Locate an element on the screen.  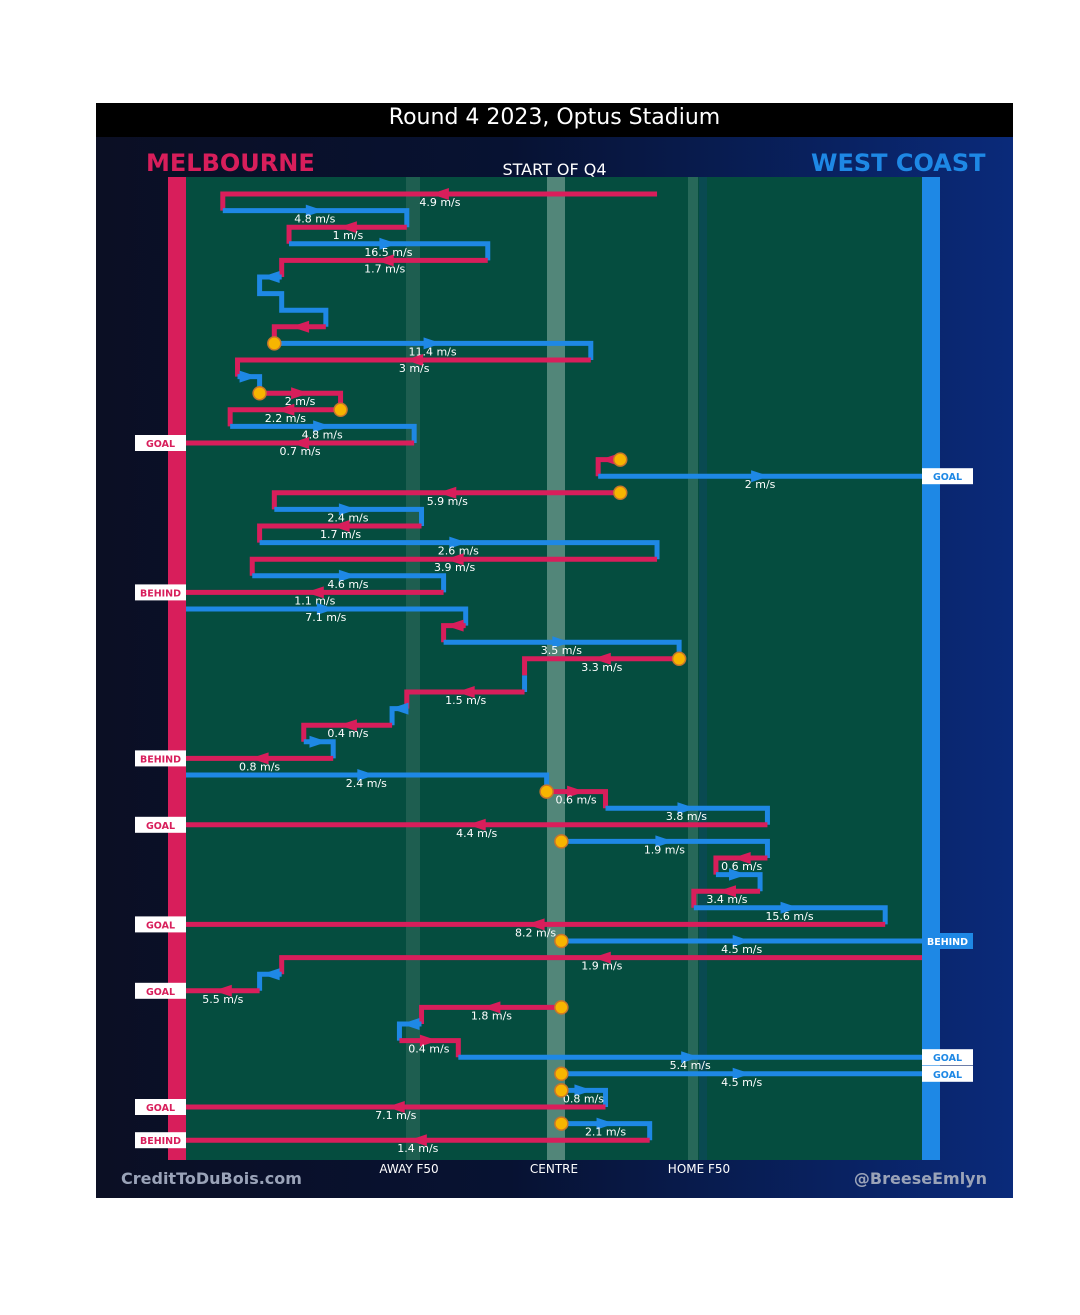
speed-label: 3.3 m/s is located at coordinates (601, 667).